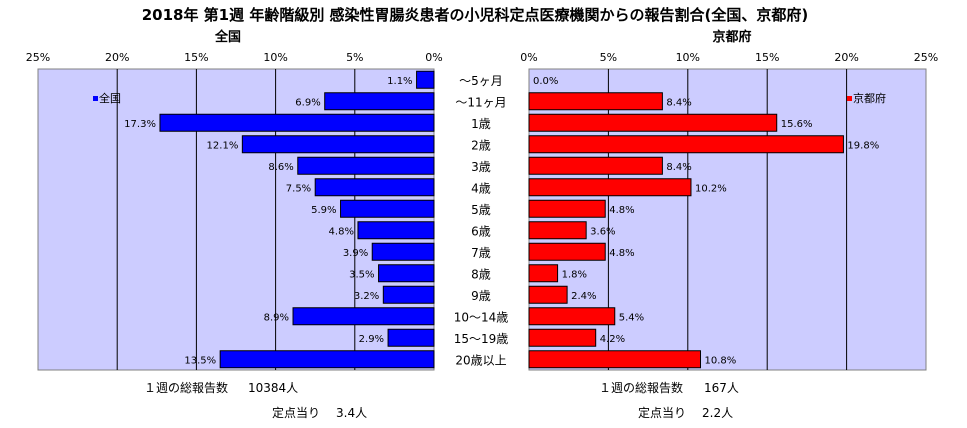 The image size is (967, 428). What do you see at coordinates (481, 274) in the screenshot?
I see `category-label: 8歳` at bounding box center [481, 274].